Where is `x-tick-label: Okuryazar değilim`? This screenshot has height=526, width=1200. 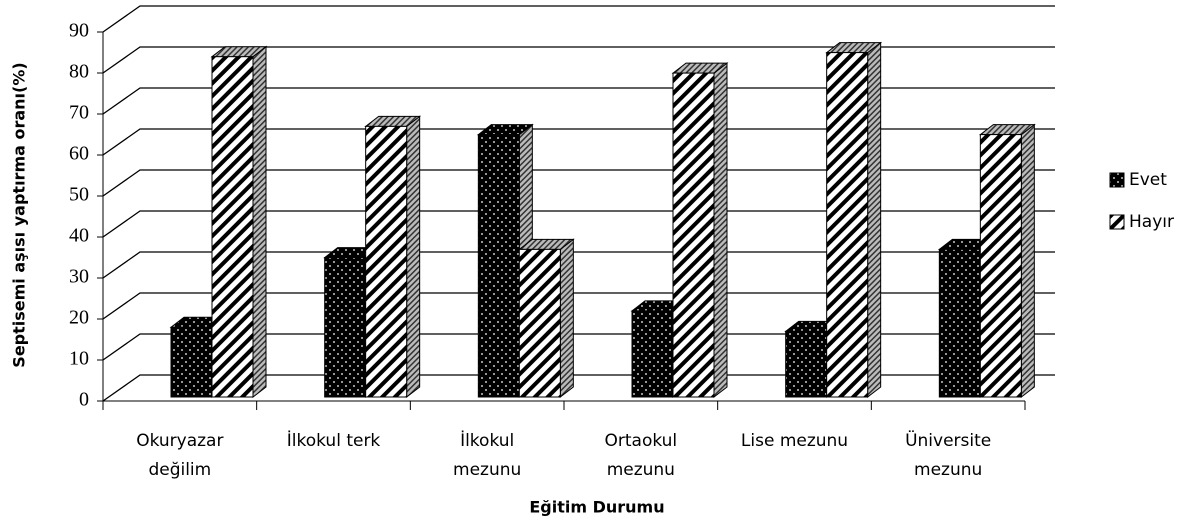 x-tick-label: Okuryazar değilim is located at coordinates (179, 455).